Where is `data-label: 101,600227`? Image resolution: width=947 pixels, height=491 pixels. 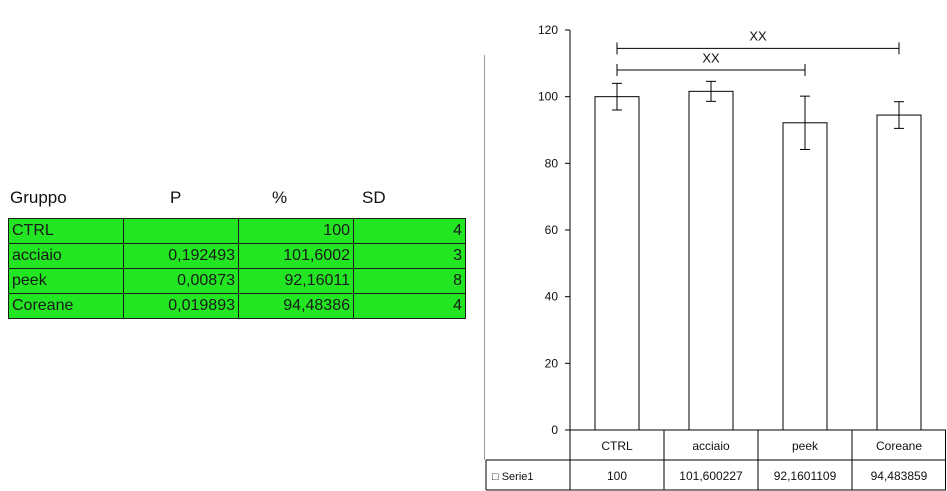
data-label: 101,600227 is located at coordinates (711, 476).